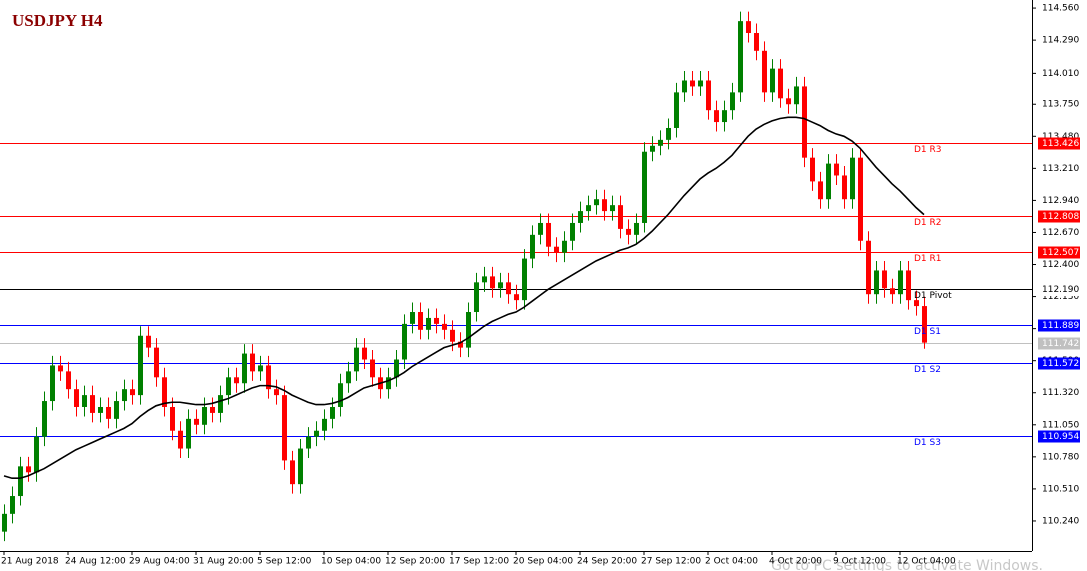 This screenshot has height=571, width=1087. I want to click on last-price-box, so click(1059, 343).